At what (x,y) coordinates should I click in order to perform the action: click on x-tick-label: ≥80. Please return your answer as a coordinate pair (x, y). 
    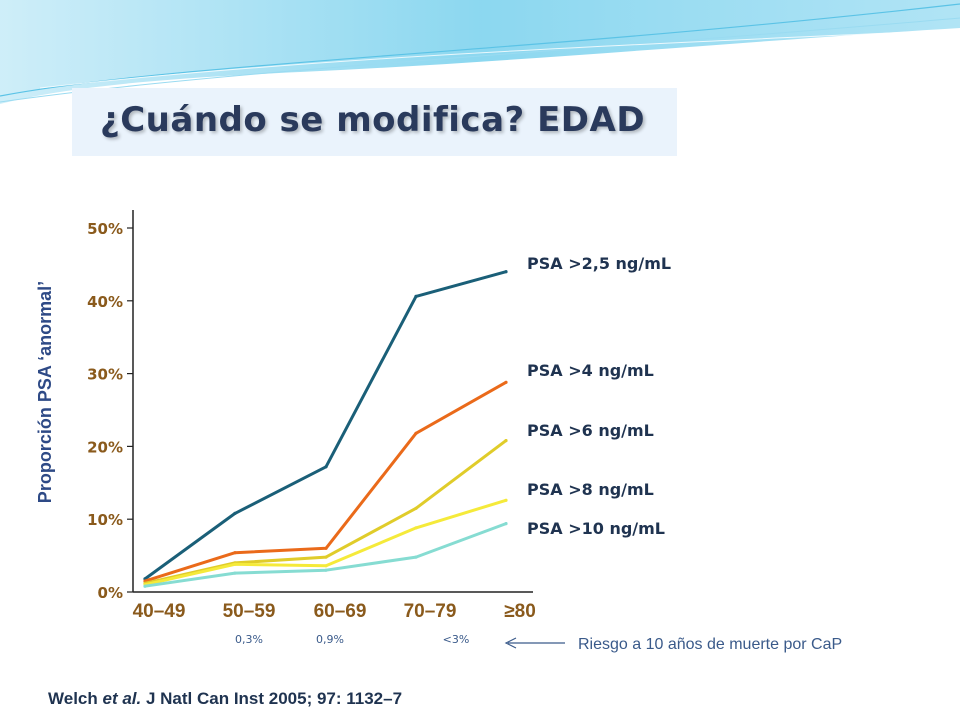
    Looking at the image, I should click on (520, 611).